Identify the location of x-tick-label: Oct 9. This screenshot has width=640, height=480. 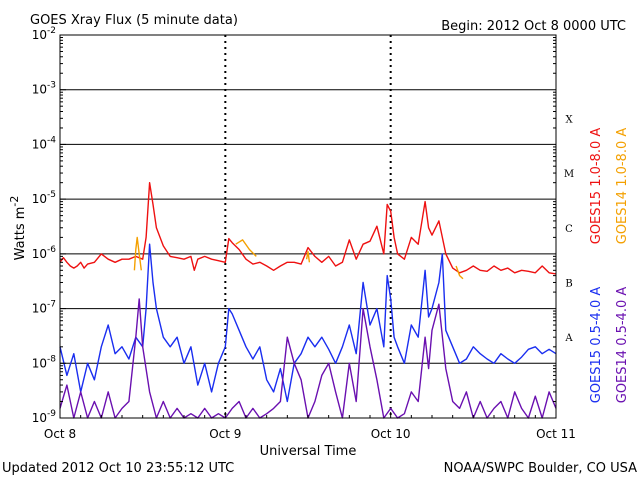
(225, 434).